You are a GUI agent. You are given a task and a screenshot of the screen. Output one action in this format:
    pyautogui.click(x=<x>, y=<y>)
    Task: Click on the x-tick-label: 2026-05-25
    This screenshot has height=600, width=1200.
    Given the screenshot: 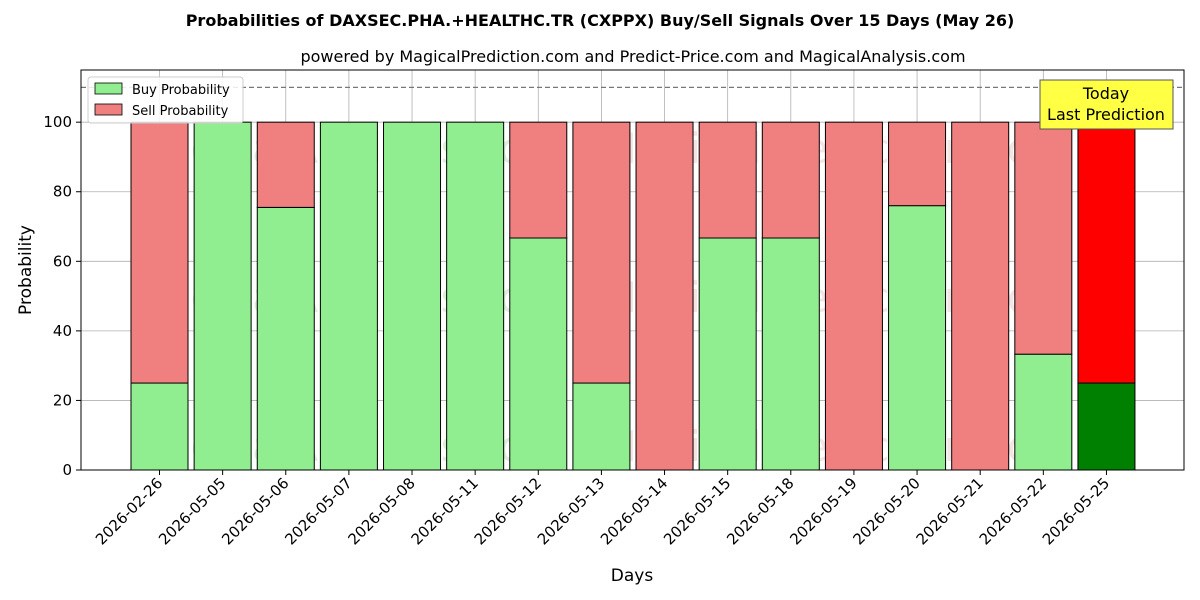 What is the action you would take?
    pyautogui.click(x=1076, y=511)
    